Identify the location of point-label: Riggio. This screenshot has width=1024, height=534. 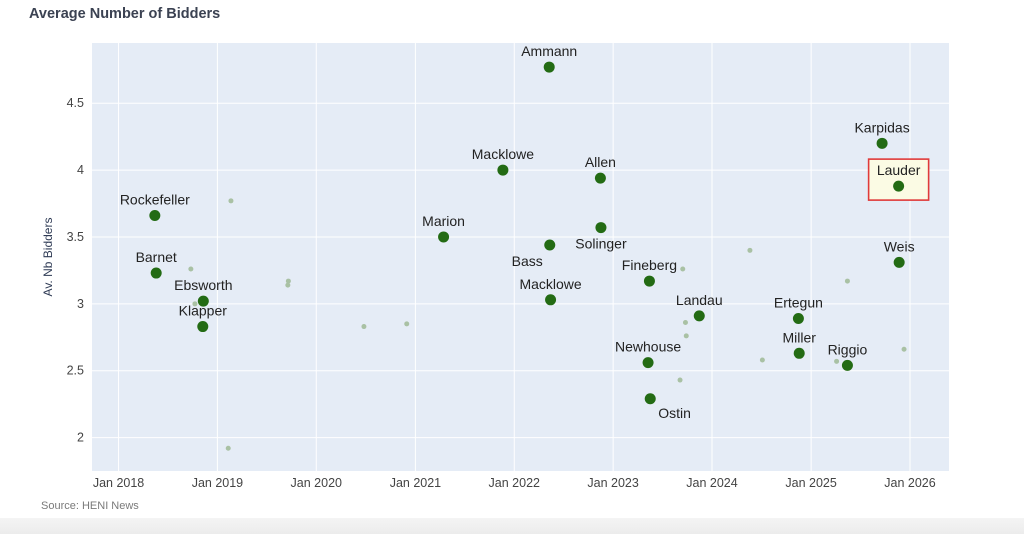
(848, 349).